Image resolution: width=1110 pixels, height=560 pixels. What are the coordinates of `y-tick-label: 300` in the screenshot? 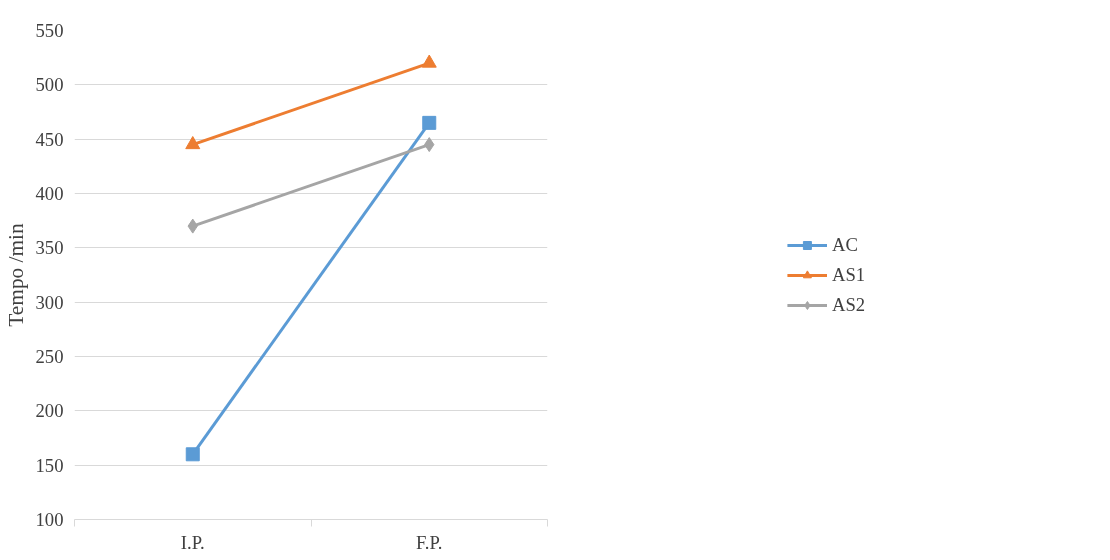 It's located at (49, 302).